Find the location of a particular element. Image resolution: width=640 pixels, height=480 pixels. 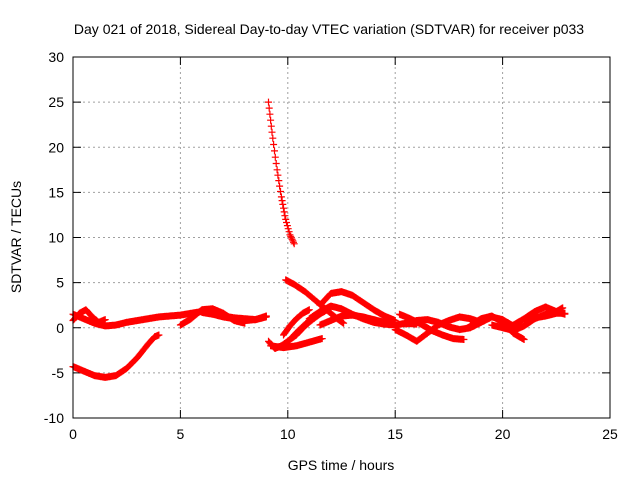

series-arc-bottom-flat is located at coordinates (296, 343).